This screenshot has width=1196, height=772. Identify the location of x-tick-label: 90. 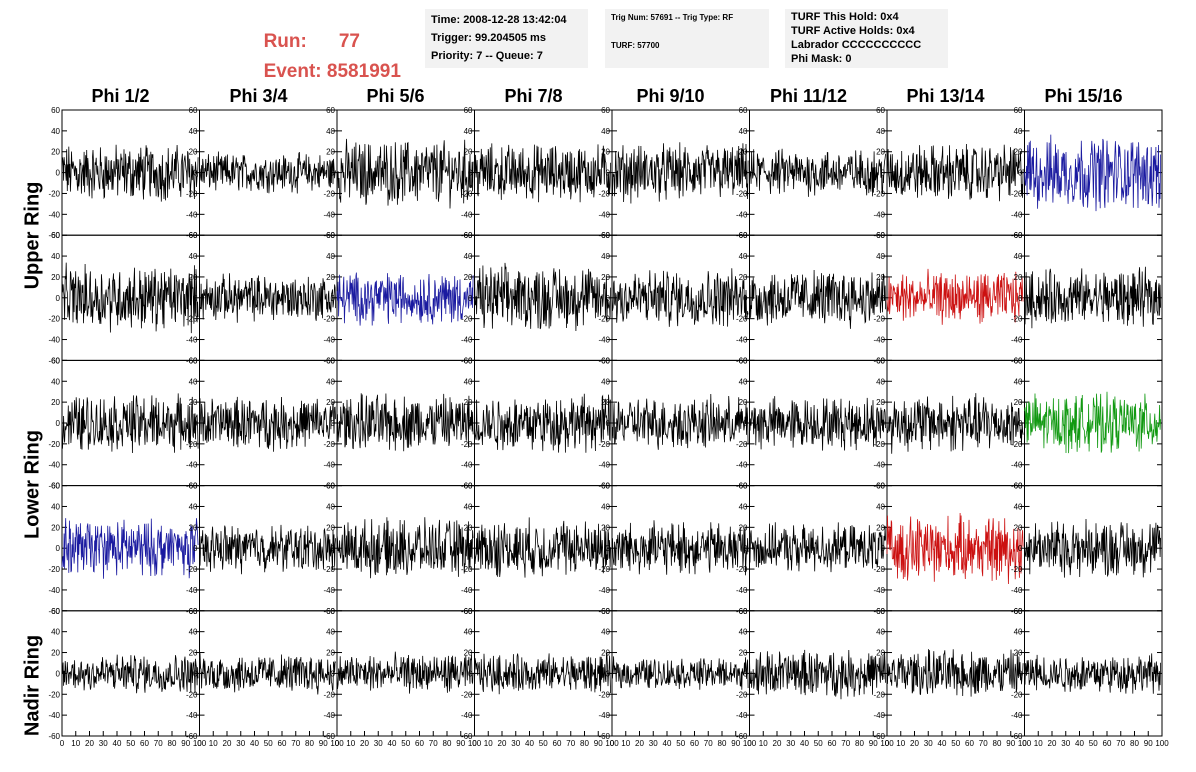
(735, 743).